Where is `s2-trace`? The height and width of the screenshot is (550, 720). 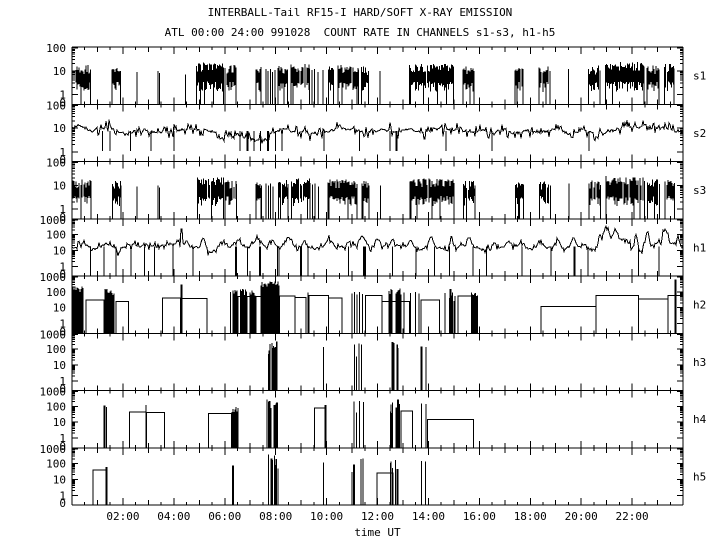
s2-trace is located at coordinates (377, 131).